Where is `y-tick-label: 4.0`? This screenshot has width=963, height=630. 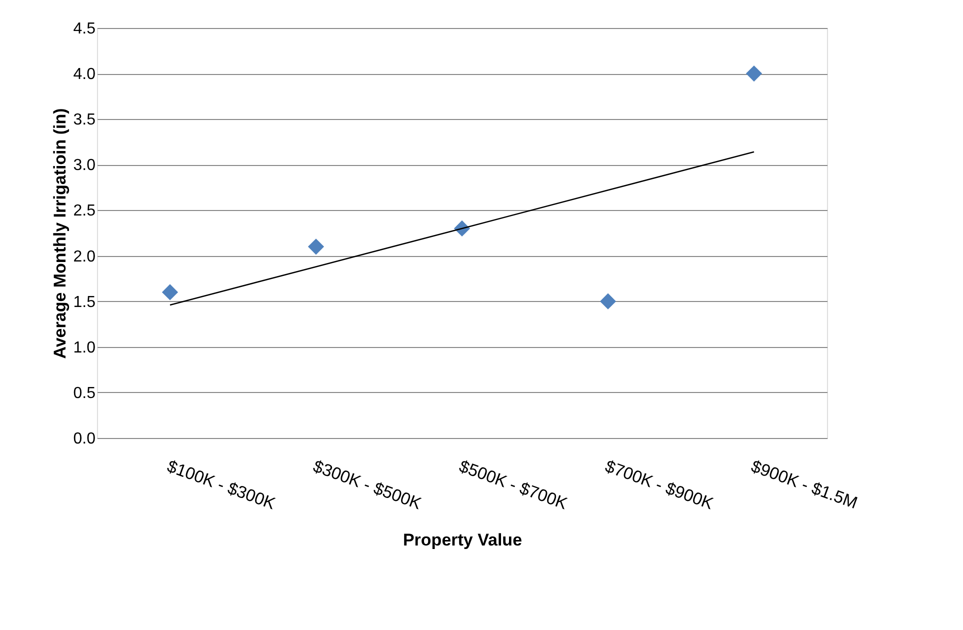
y-tick-label: 4.0 is located at coordinates (84, 75).